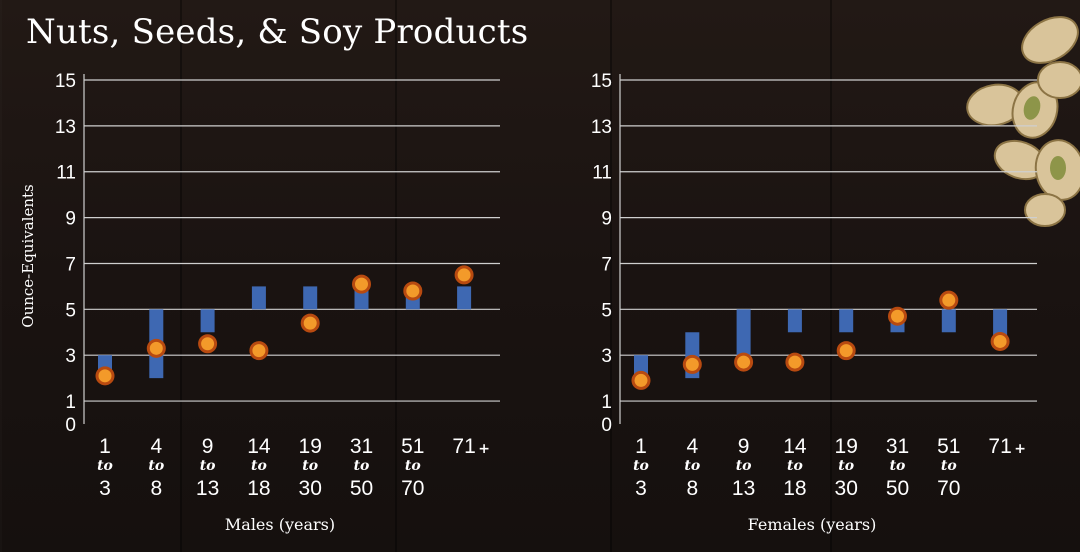  I want to click on females-x-axis-label: Females (years), so click(812, 524).